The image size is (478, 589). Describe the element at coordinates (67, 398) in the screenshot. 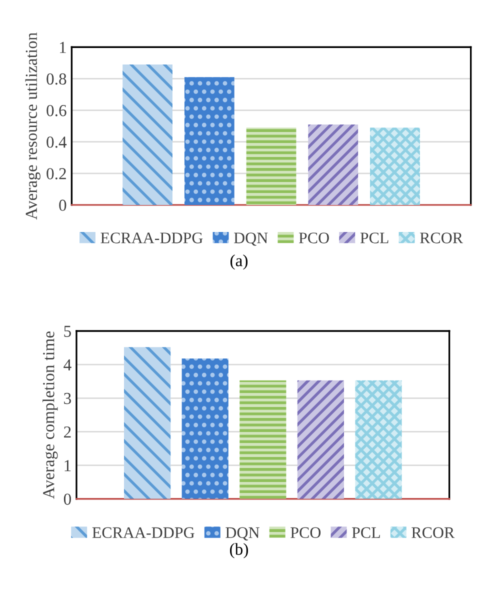

I see `y-tick-label: 3` at that location.